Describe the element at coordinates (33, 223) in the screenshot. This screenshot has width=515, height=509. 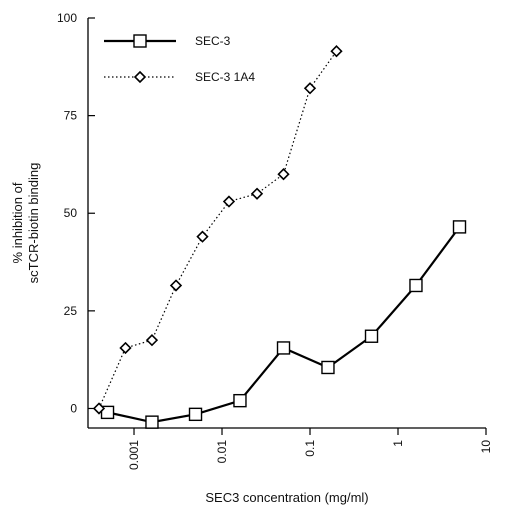
I see `y-axis-label-line2: scTCR-biotin binding` at that location.